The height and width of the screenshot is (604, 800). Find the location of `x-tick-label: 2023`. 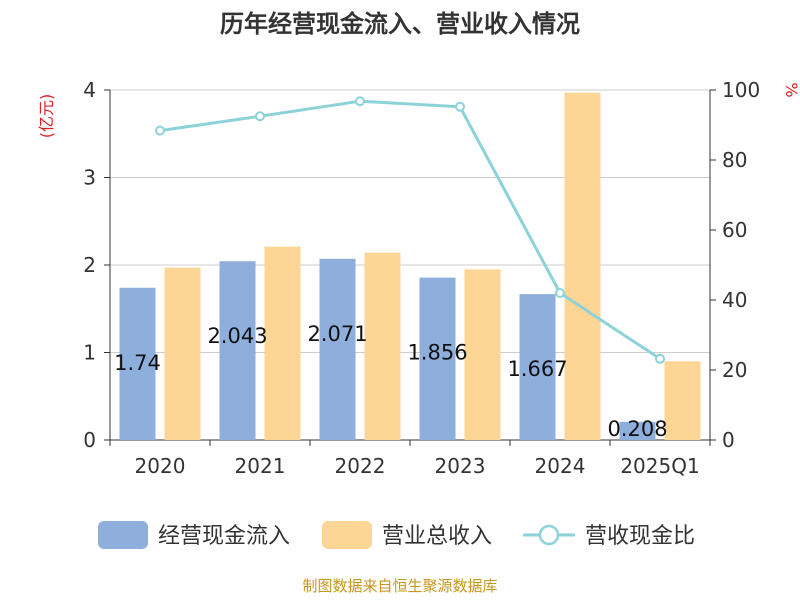

x-tick-label: 2023 is located at coordinates (460, 466).